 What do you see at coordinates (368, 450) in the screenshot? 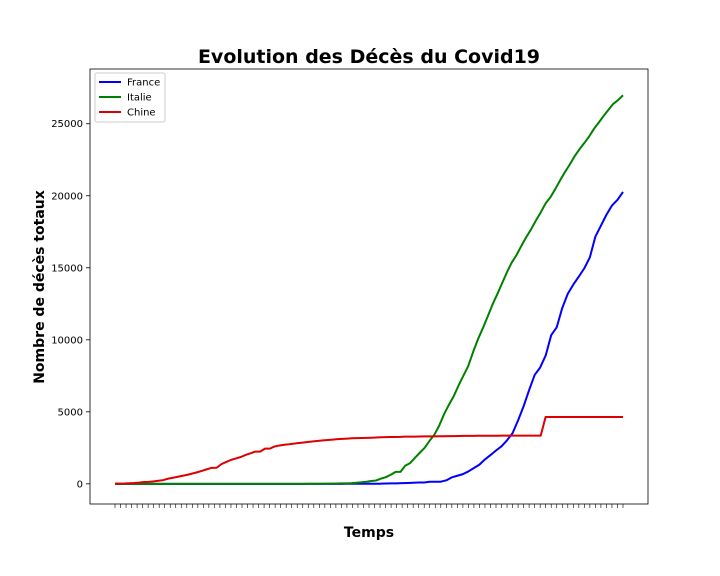
I see `series-line-chine` at bounding box center [368, 450].